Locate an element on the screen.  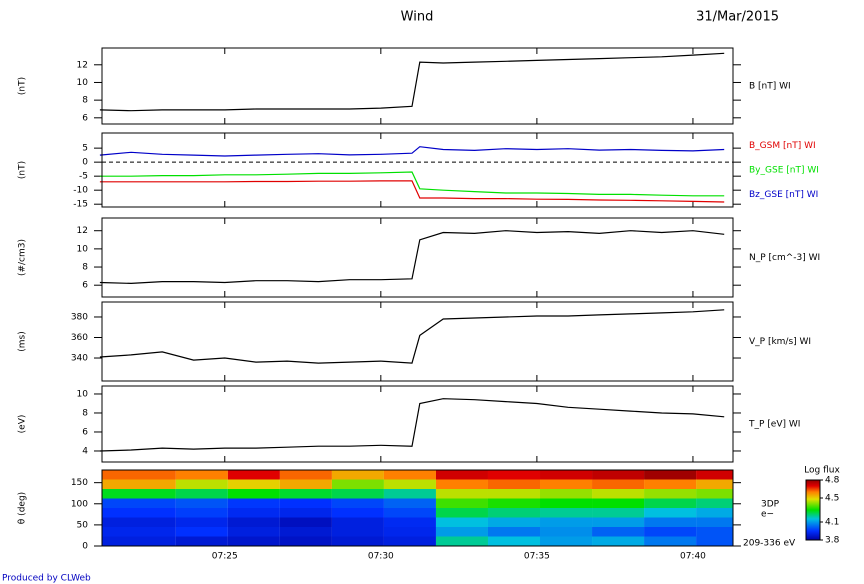
series-label: B [nT] WI is located at coordinates (770, 87).